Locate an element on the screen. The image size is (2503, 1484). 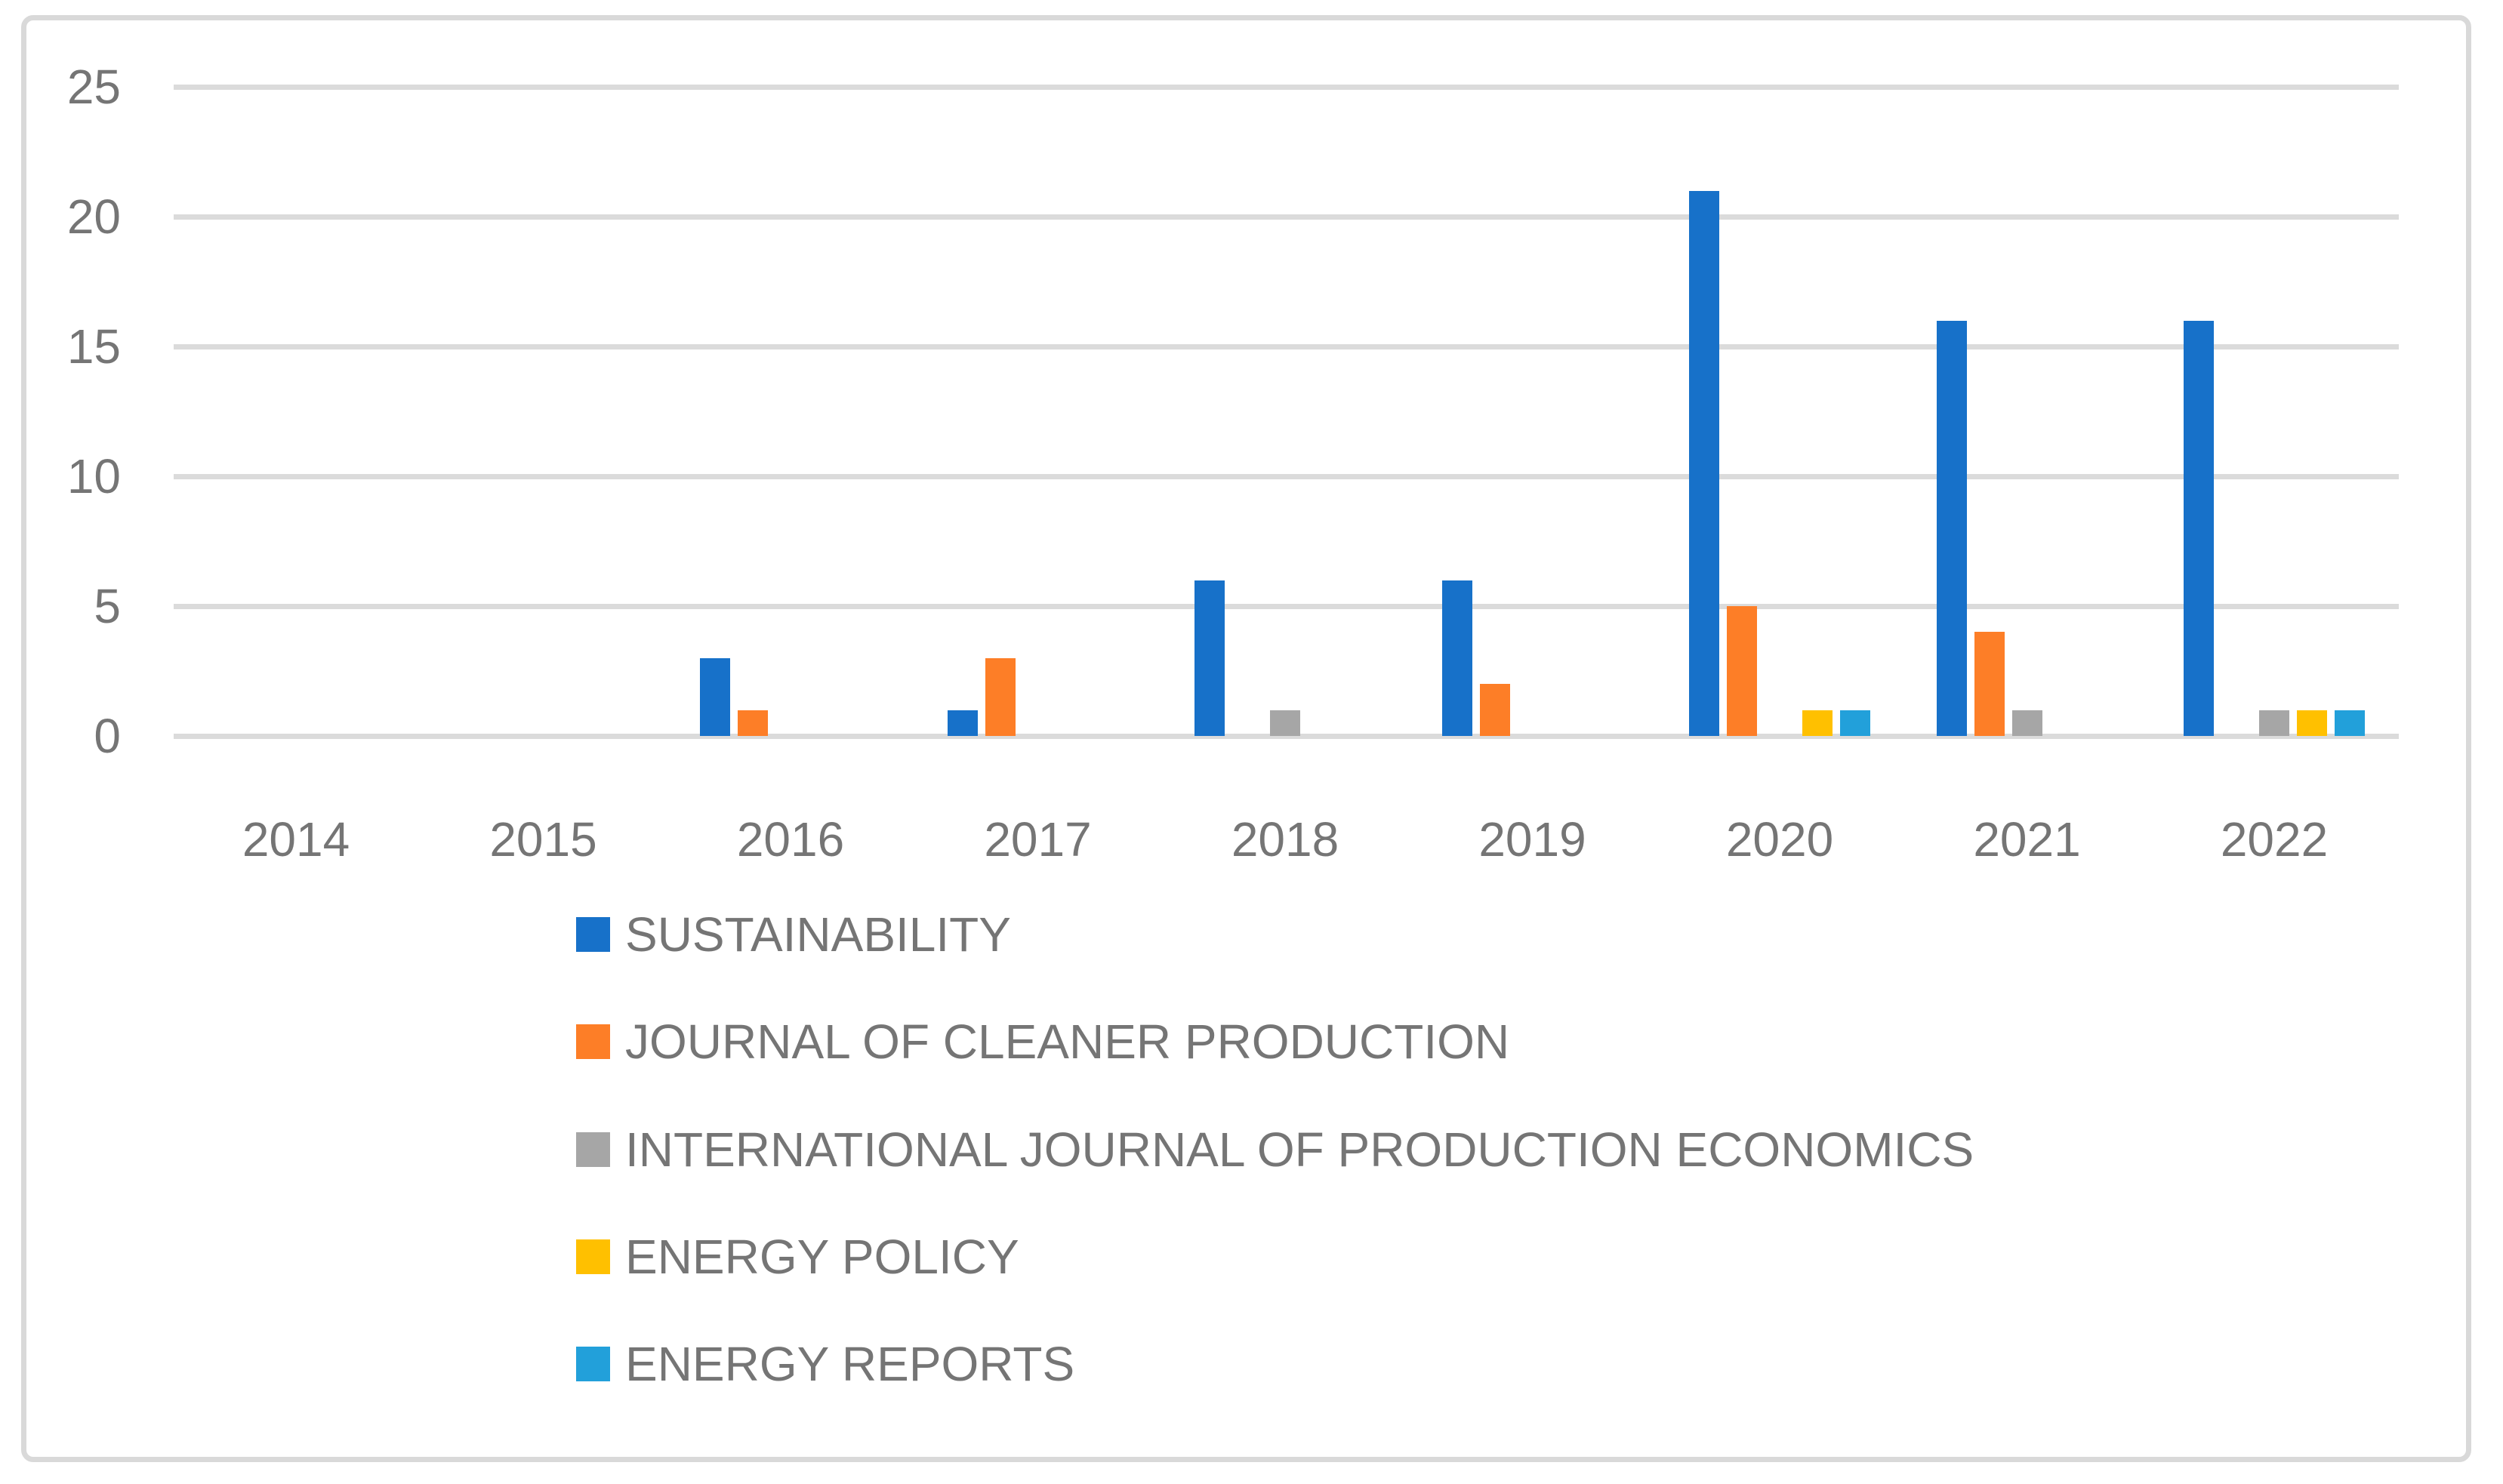
bar-2020-energy-reports is located at coordinates (1855, 723).